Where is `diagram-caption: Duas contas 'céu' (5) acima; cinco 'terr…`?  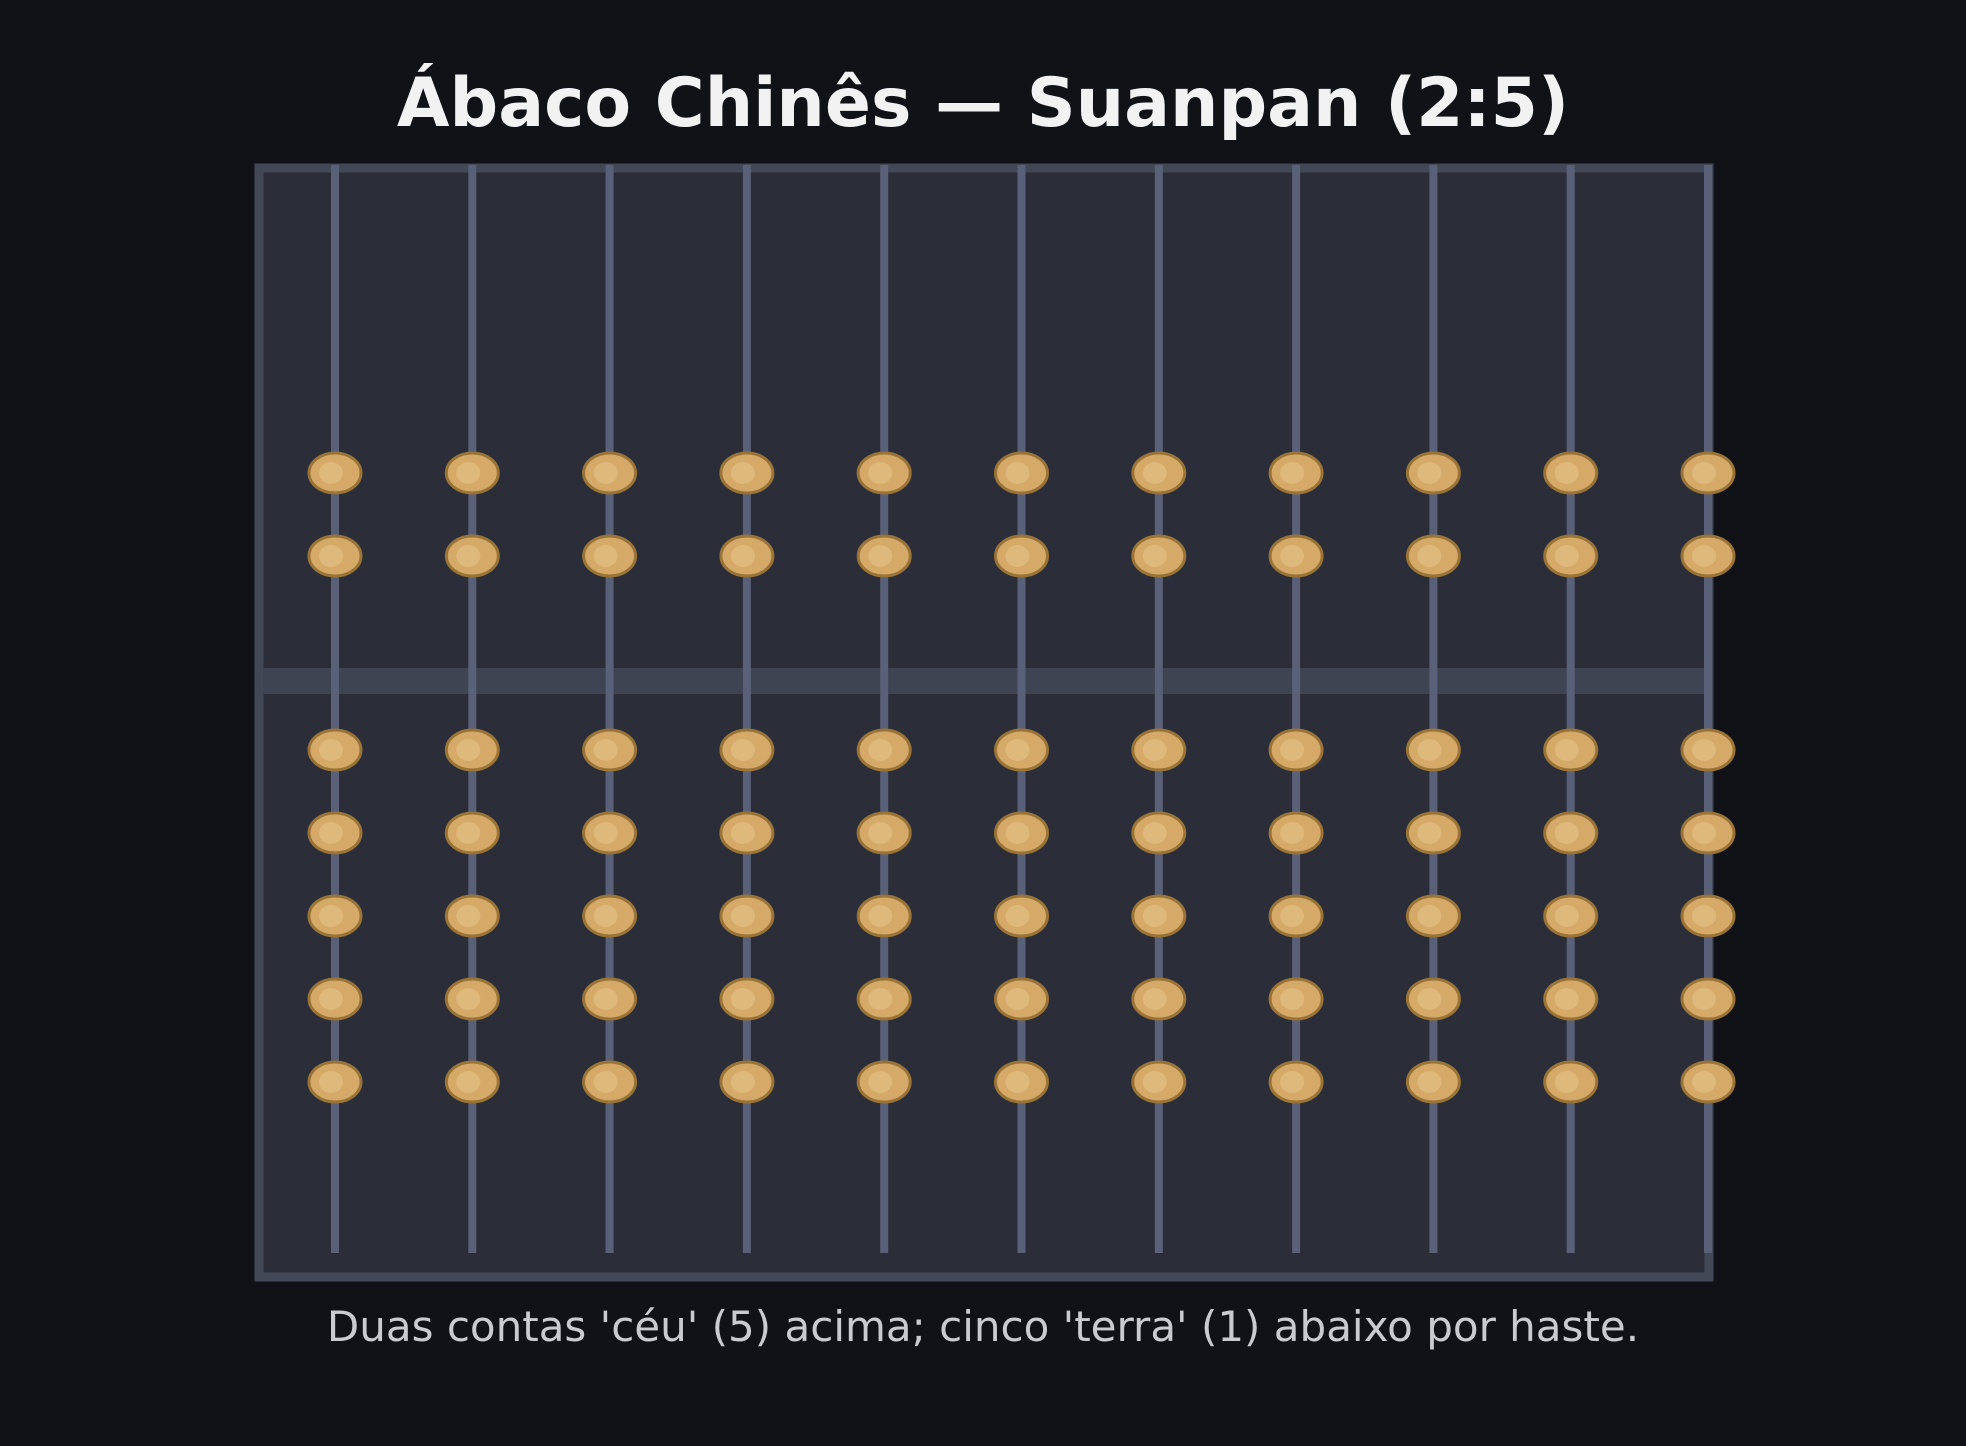
diagram-caption: Duas contas 'céu' (5) acima; cinco 'terr… is located at coordinates (983, 1326).